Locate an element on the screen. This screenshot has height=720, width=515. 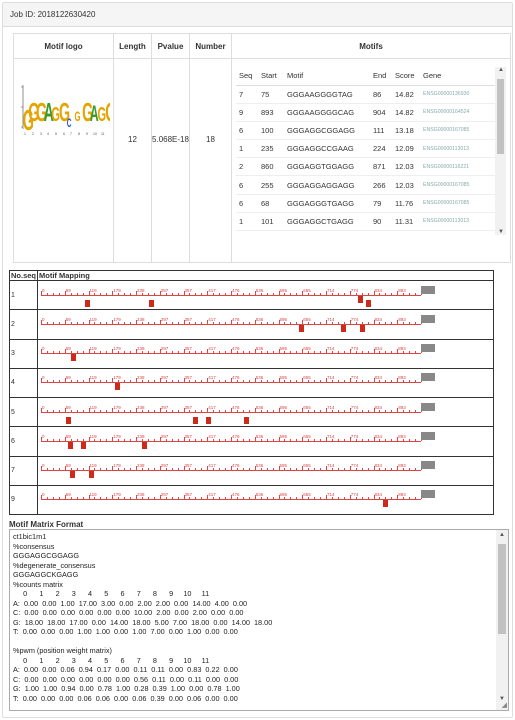
table-row: 1 101 GGGAGGCTGAGG 90 11.31 ENSG00000113013 is located at coordinates (371, 221).